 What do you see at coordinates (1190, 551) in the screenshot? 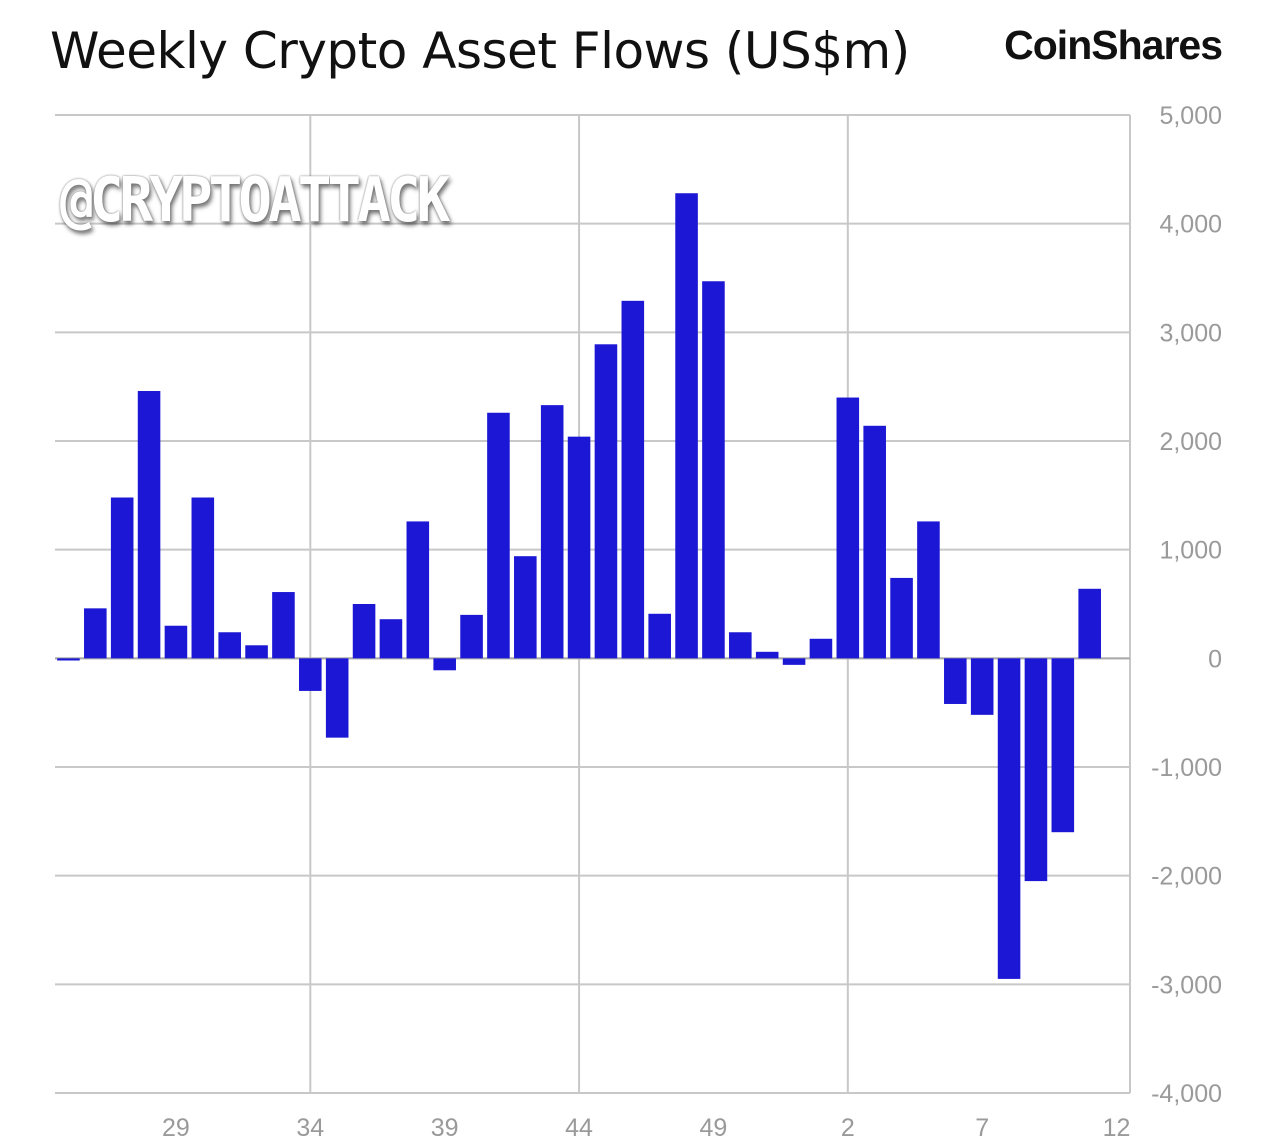
I see `y-tick-label: 1,000` at bounding box center [1190, 551].